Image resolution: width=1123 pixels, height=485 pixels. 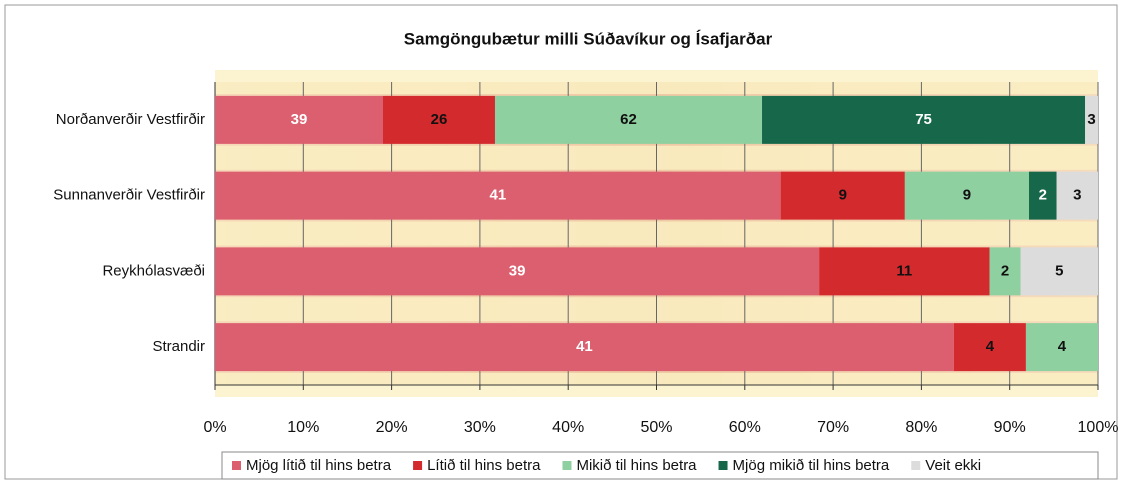 I want to click on x-tick-label: 30%, so click(x=480, y=427).